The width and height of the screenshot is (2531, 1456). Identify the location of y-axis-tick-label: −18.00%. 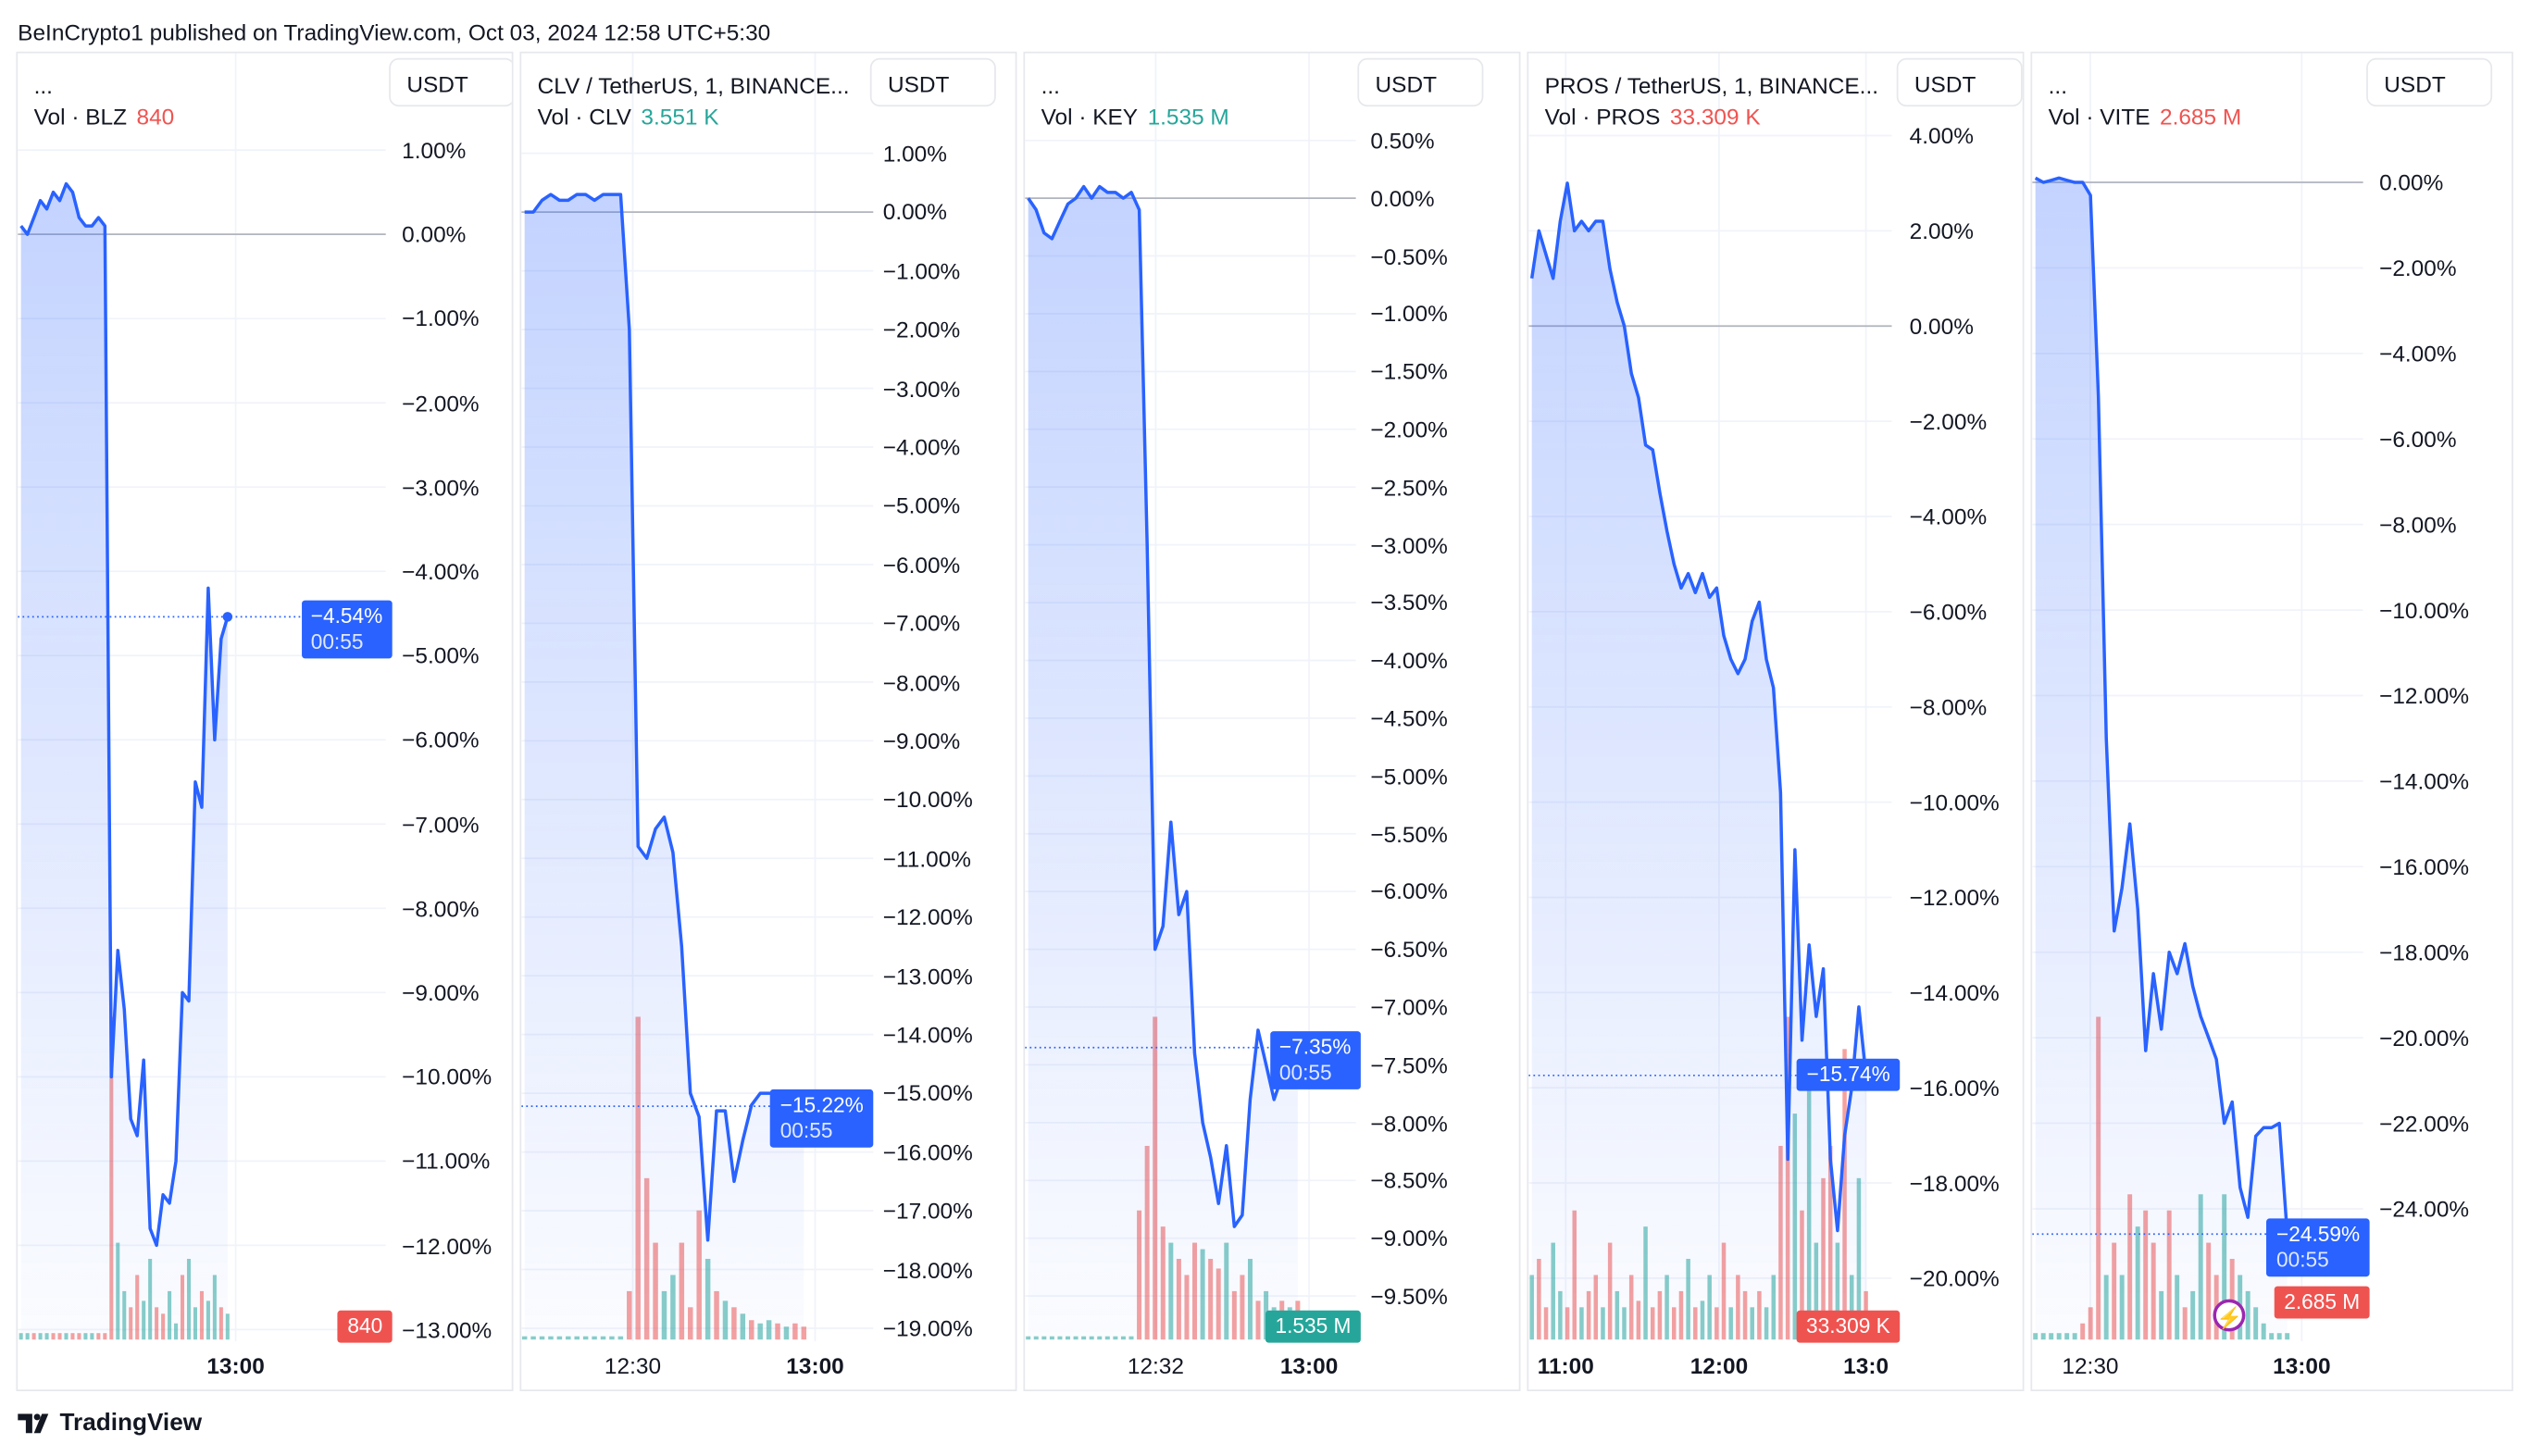
(2424, 952).